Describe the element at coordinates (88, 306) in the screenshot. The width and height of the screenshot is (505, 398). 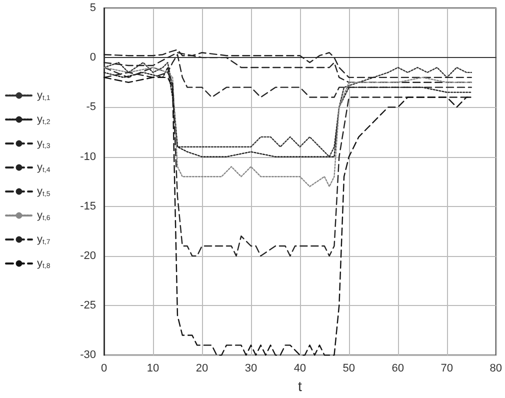
I see `y-tick-label: -25` at that location.